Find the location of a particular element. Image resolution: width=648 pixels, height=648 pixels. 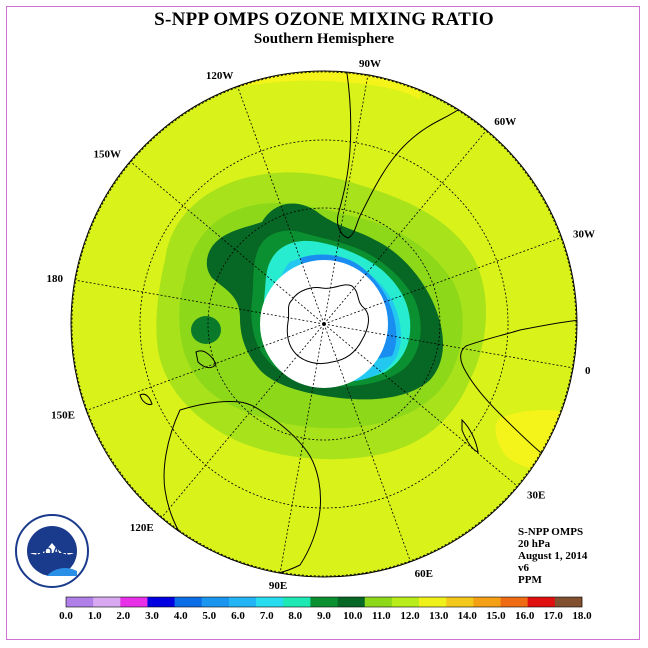

longitude-label: 60E is located at coordinates (424, 574).